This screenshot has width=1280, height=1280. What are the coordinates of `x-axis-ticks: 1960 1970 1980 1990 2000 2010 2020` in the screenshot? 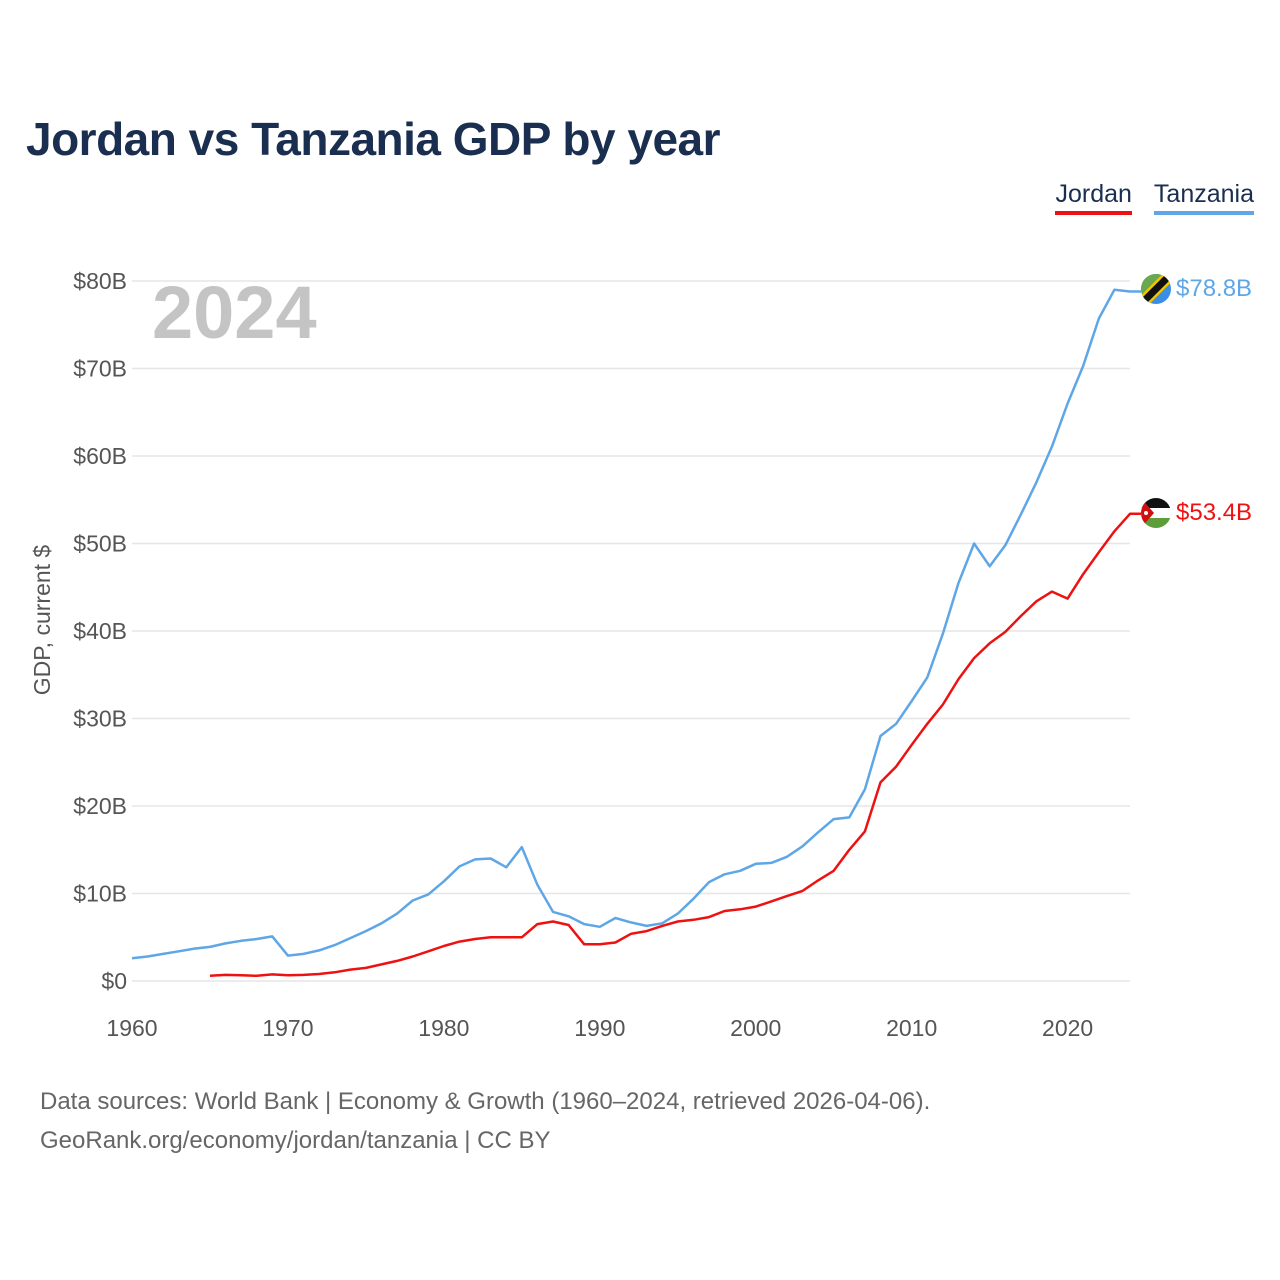 It's located at (599, 1028).